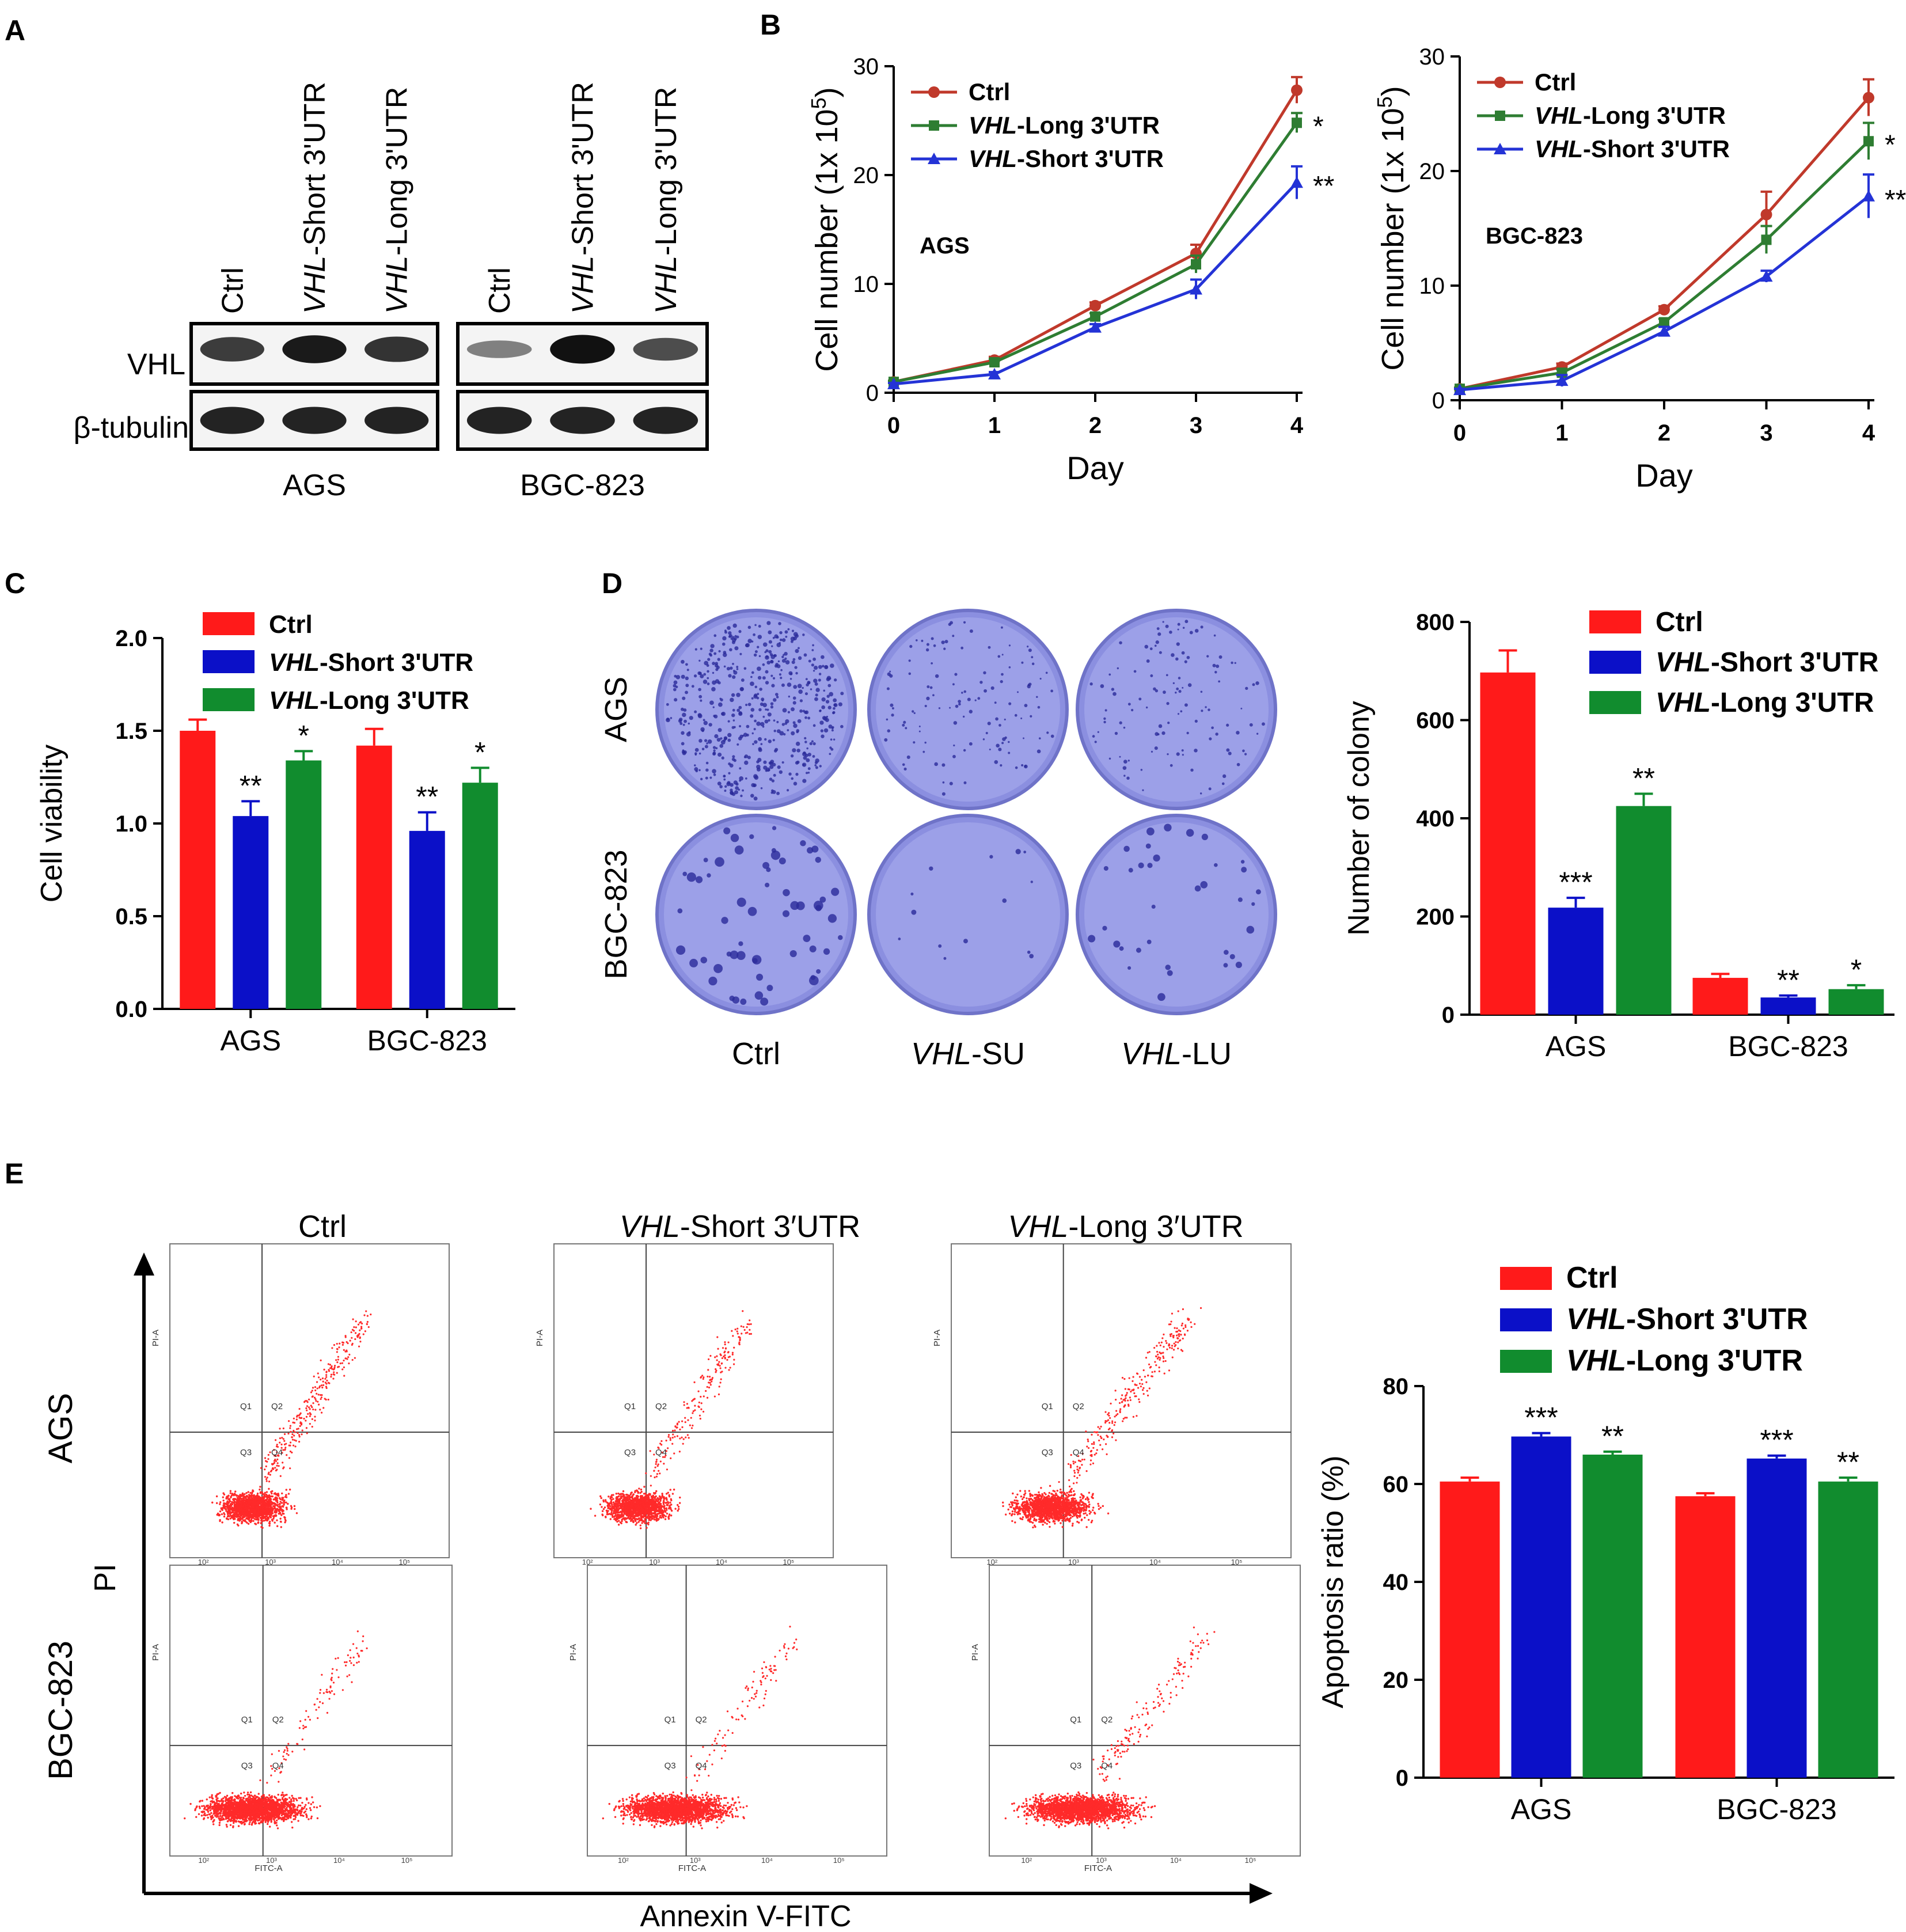 This screenshot has height=1932, width=1906. I want to click on plate-col-label-name: Ctrl, so click(756, 1054).